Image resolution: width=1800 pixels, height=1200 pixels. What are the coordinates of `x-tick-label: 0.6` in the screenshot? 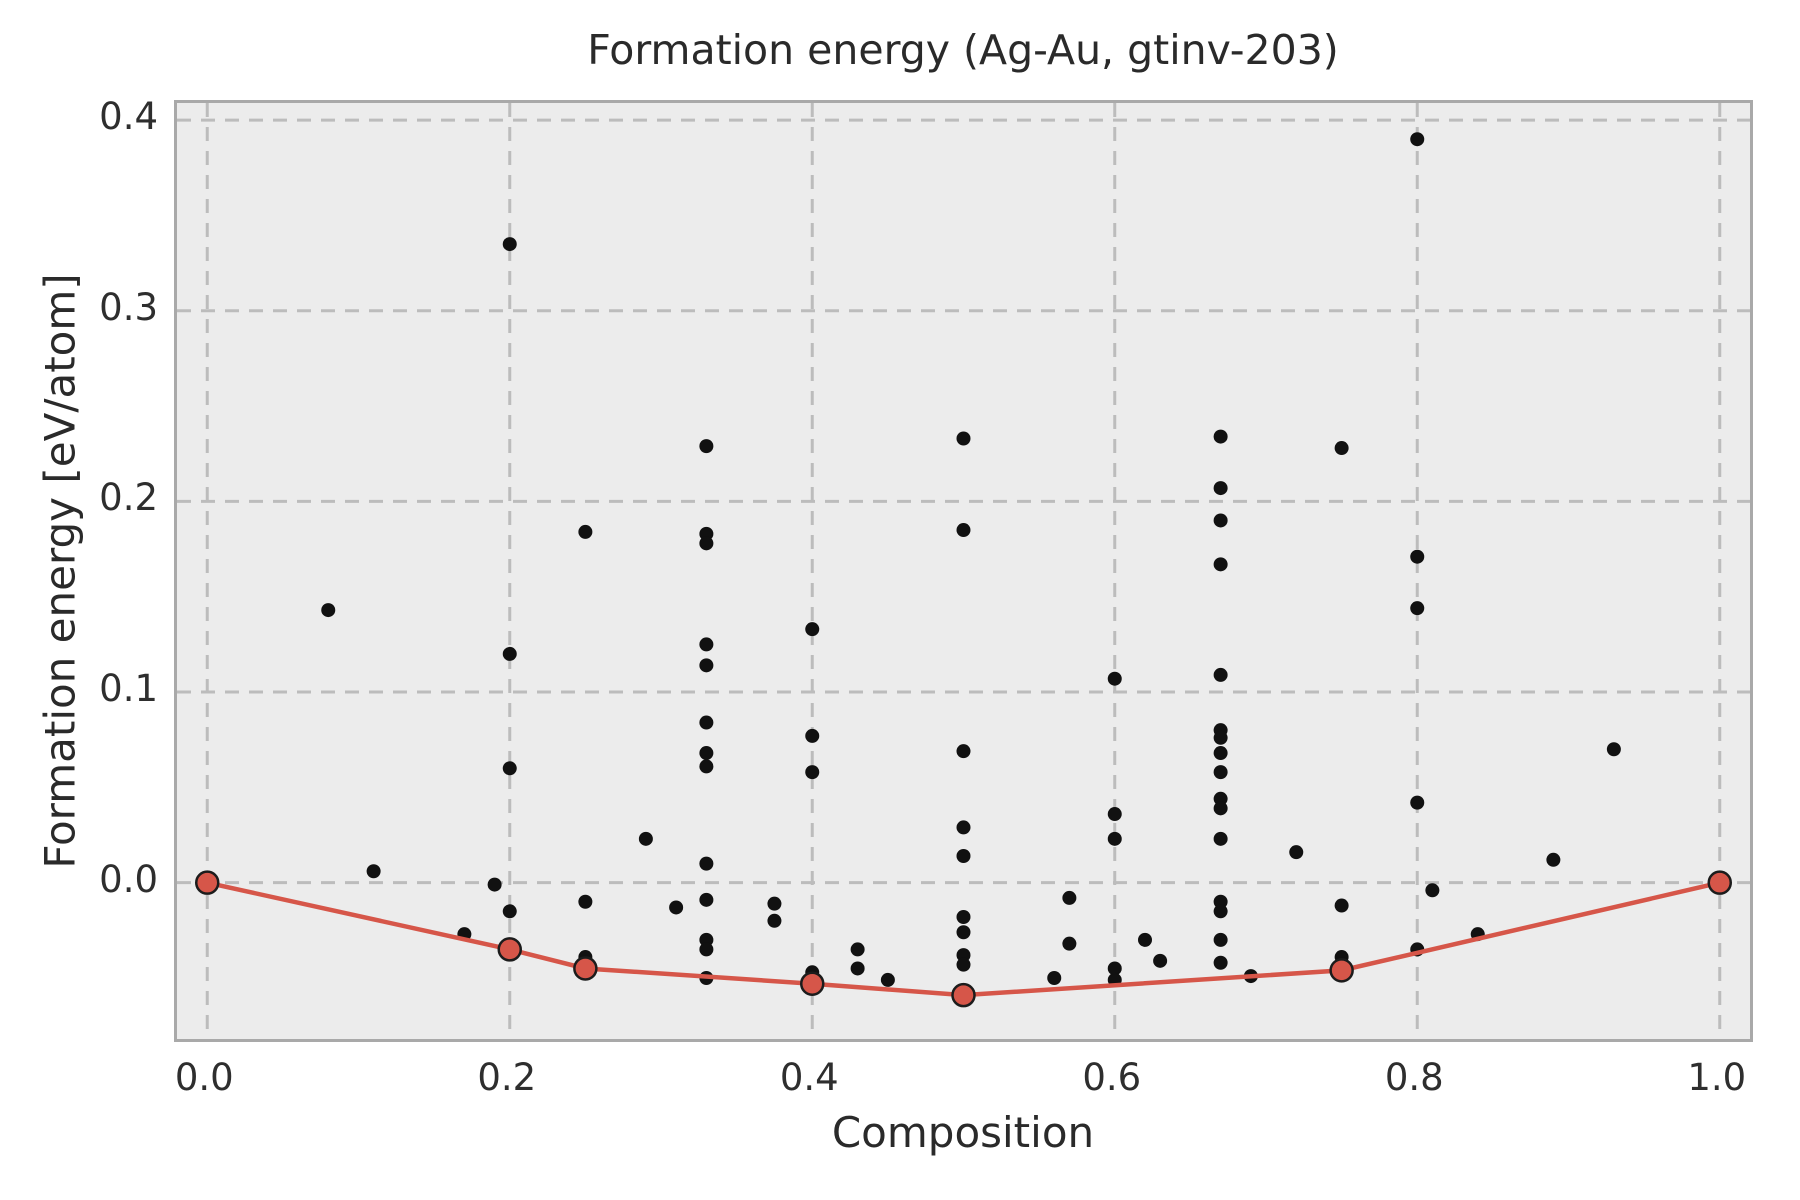 It's located at (1112, 1077).